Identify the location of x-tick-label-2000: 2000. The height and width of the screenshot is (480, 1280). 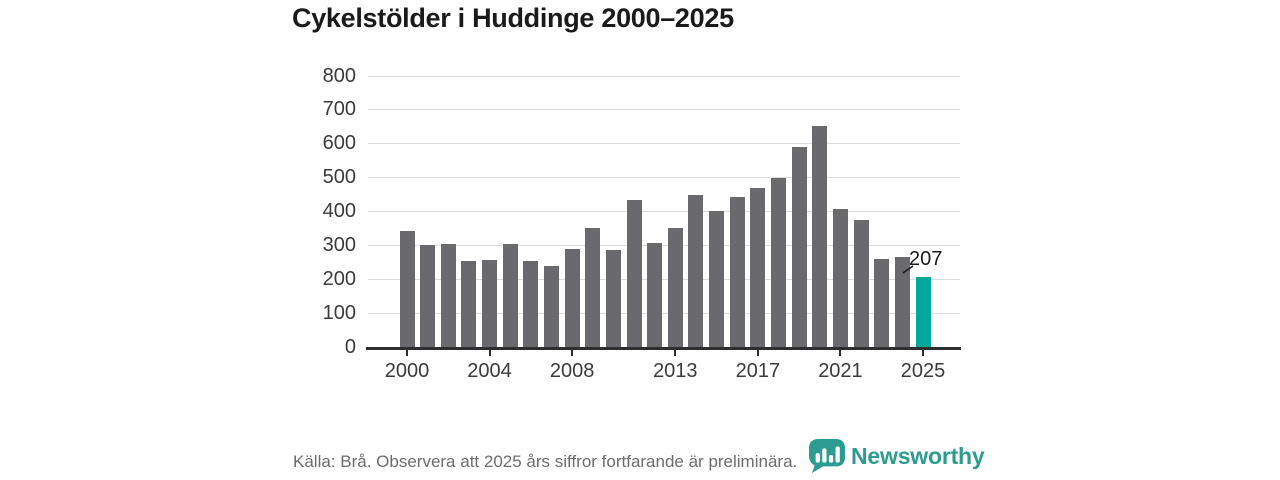
(407, 371).